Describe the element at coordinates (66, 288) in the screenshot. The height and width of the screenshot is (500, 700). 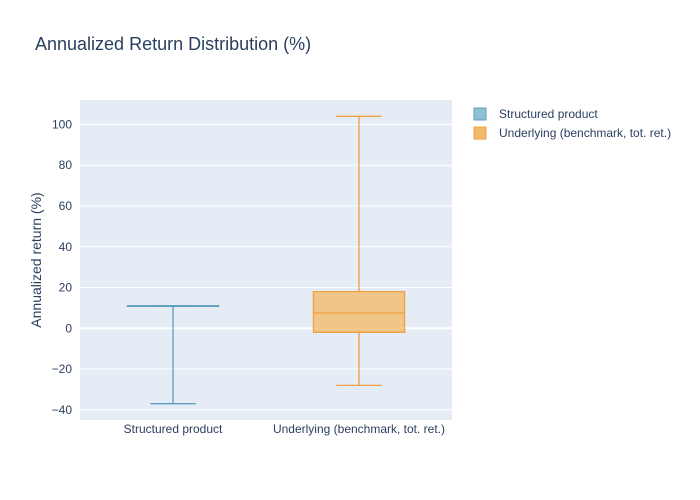
I see `y-tick-label: 20` at that location.